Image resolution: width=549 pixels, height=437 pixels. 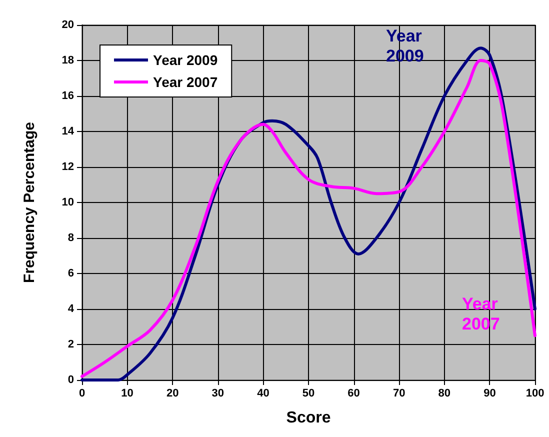 I want to click on y-tick-label: 4, so click(x=71, y=309).